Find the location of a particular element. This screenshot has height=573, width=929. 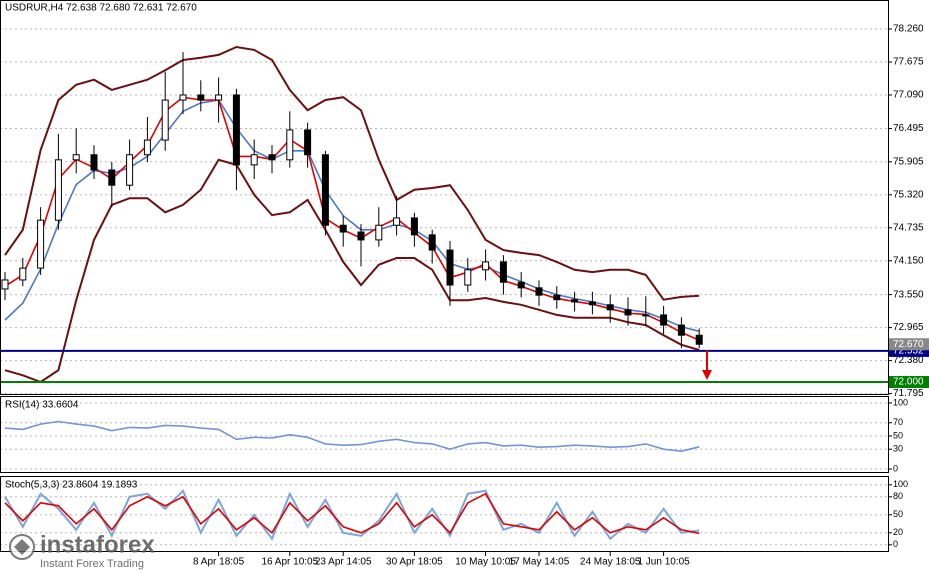

logo-tagline: Instant Forex Trading is located at coordinates (92, 564).